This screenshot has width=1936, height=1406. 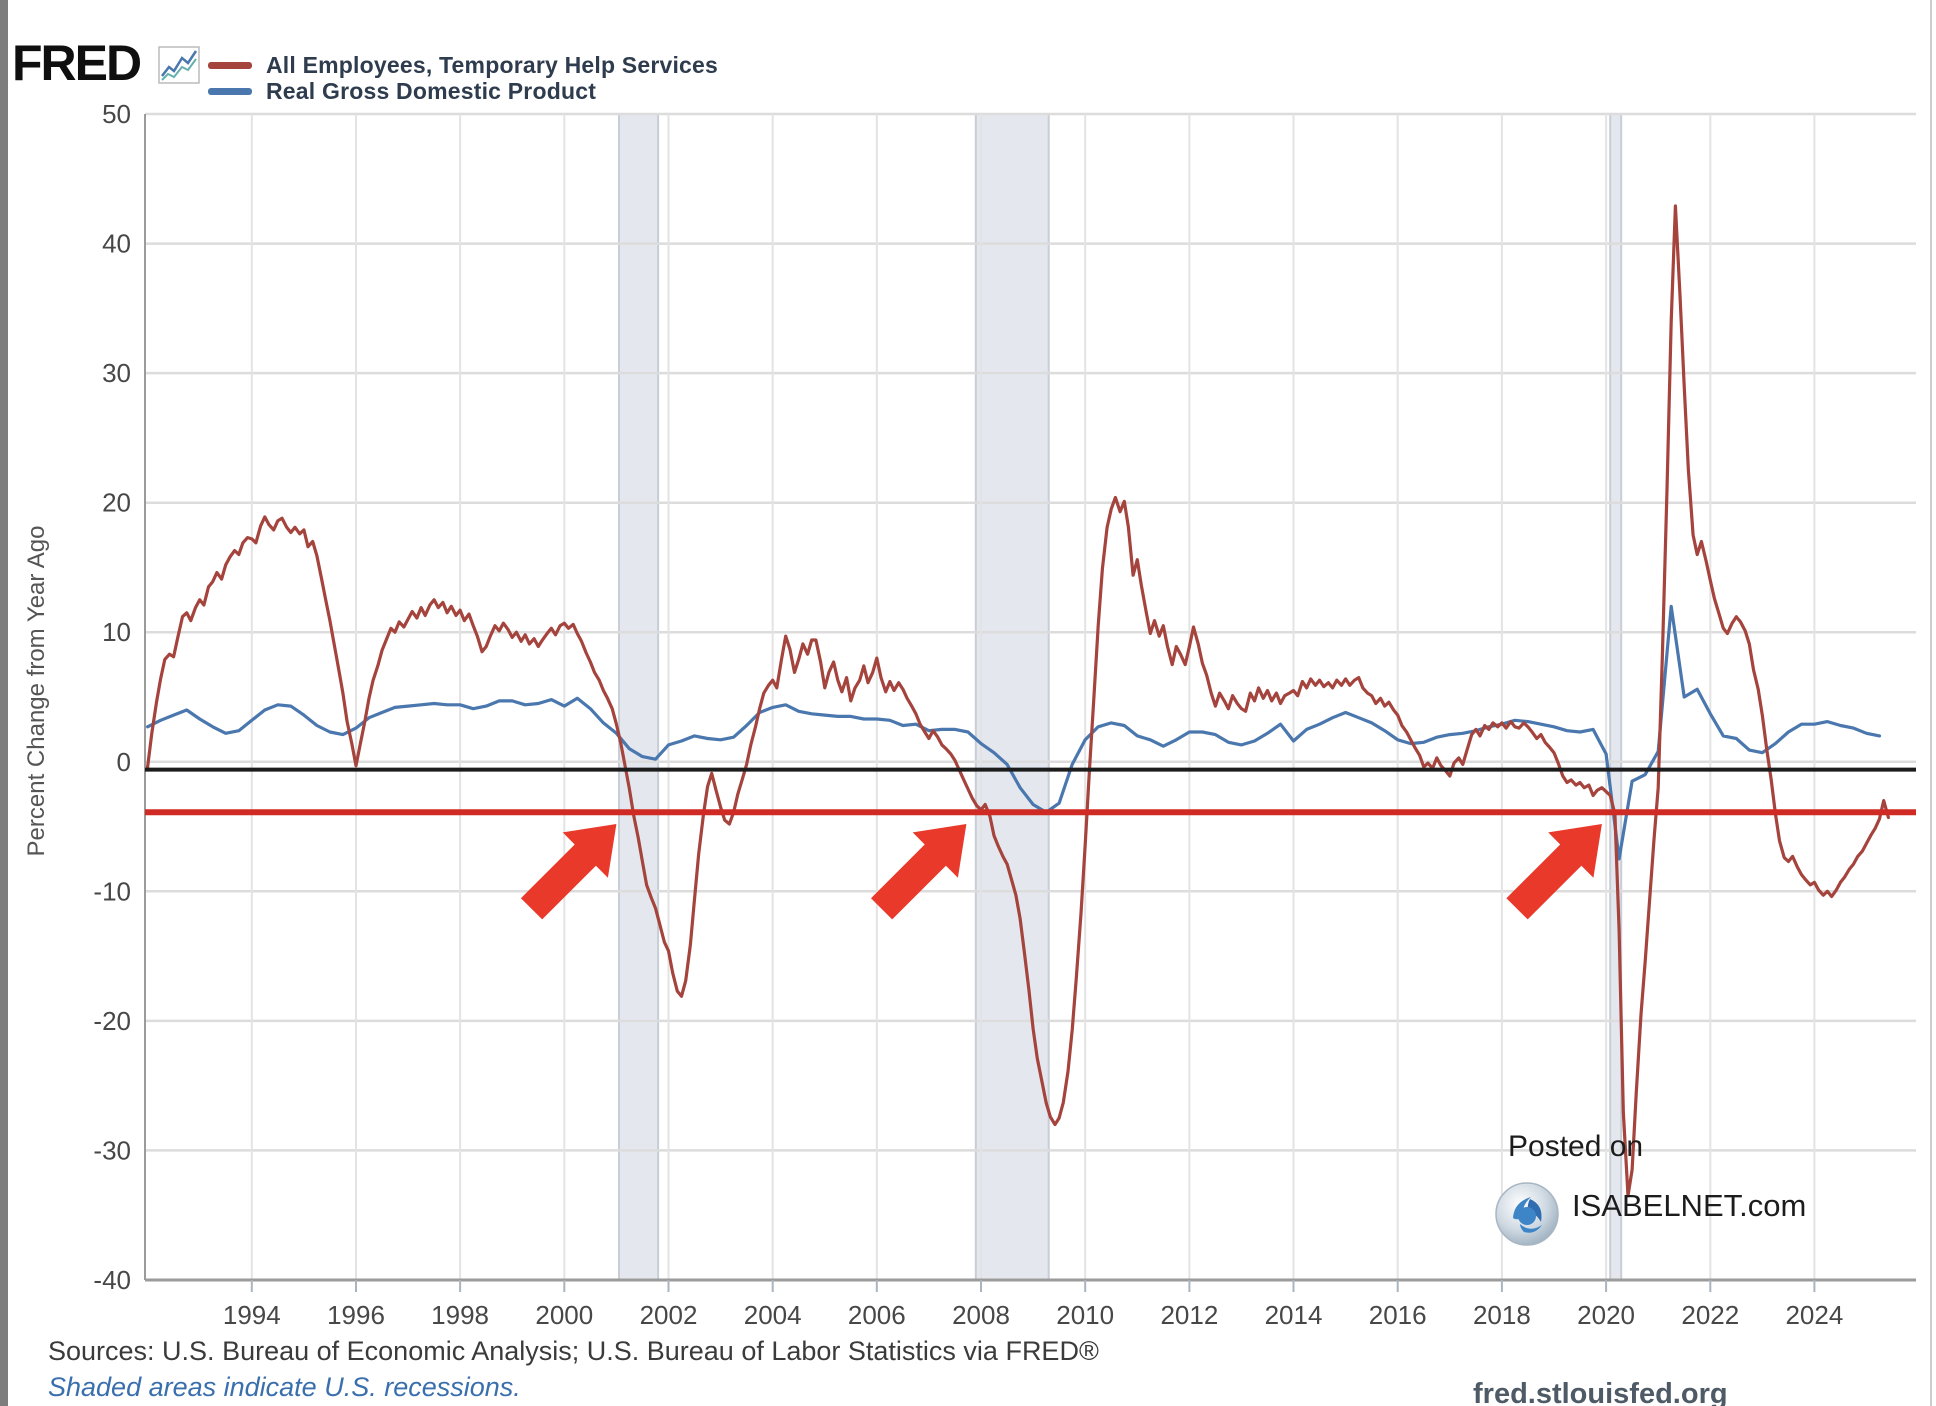 What do you see at coordinates (230, 65) in the screenshot?
I see `legend-swatch-temporary-help` at bounding box center [230, 65].